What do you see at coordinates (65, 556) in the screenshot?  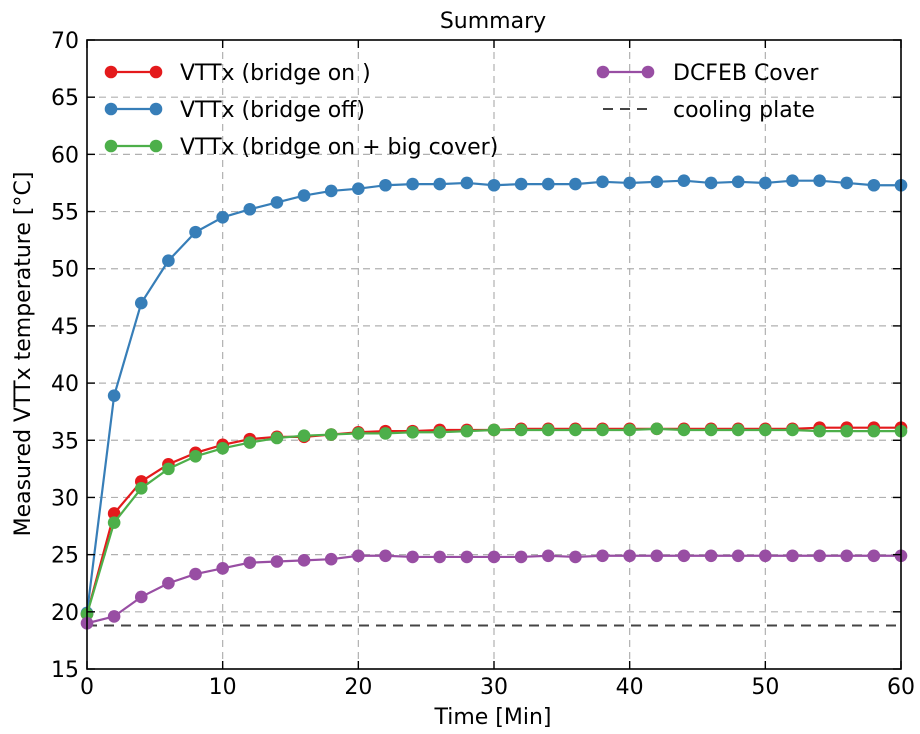 I see `y-tick-label: 25` at bounding box center [65, 556].